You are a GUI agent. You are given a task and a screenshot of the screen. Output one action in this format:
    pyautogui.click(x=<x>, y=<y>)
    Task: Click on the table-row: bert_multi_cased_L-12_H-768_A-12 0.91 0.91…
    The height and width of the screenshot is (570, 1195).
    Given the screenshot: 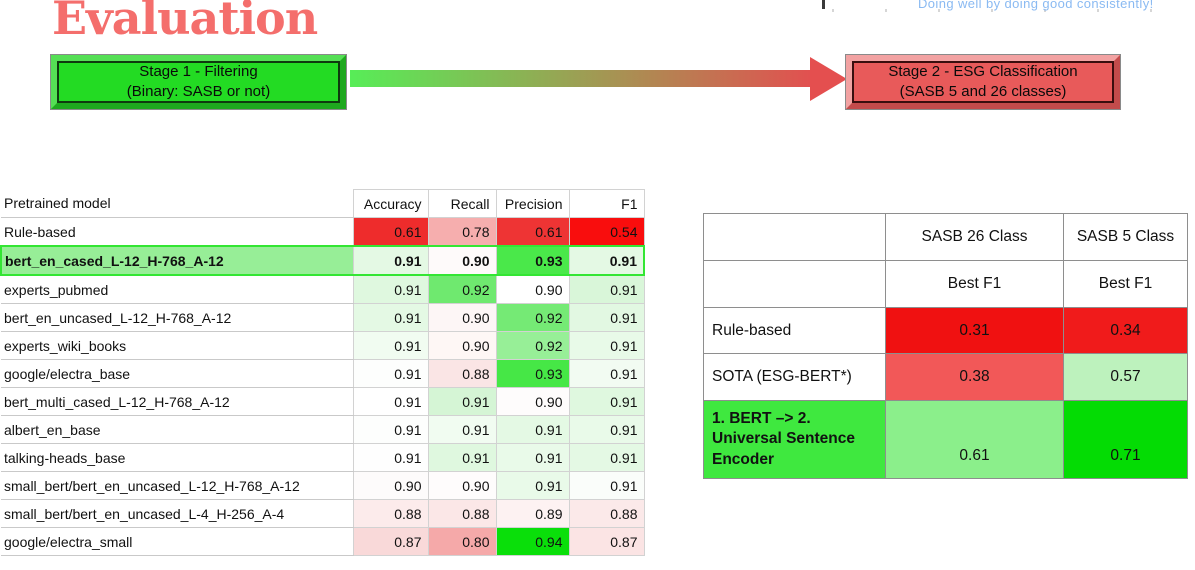 What is the action you would take?
    pyautogui.click(x=323, y=401)
    